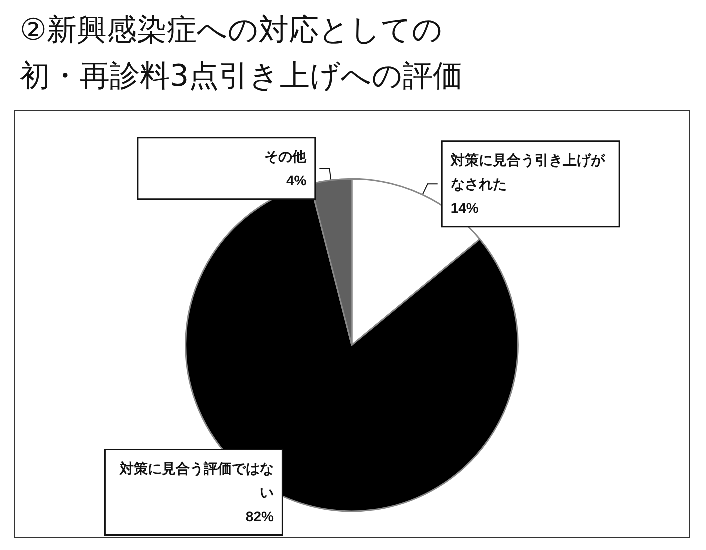 Image resolution: width=706 pixels, height=550 pixels. What do you see at coordinates (260, 516) in the screenshot?
I see `data-label: 82%` at bounding box center [260, 516].